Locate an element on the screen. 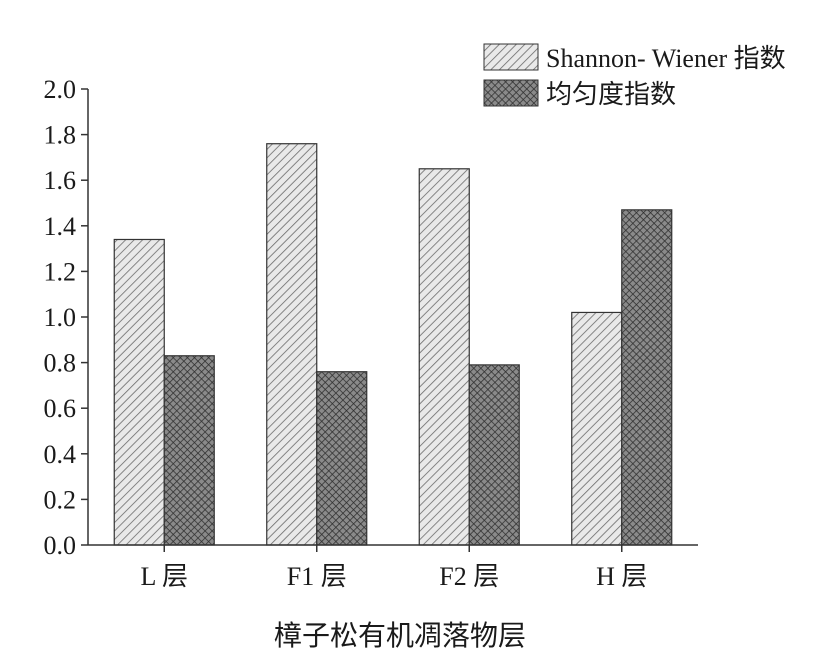 The image size is (832, 668). legend-swatch-shannon-wiener is located at coordinates (511, 57).